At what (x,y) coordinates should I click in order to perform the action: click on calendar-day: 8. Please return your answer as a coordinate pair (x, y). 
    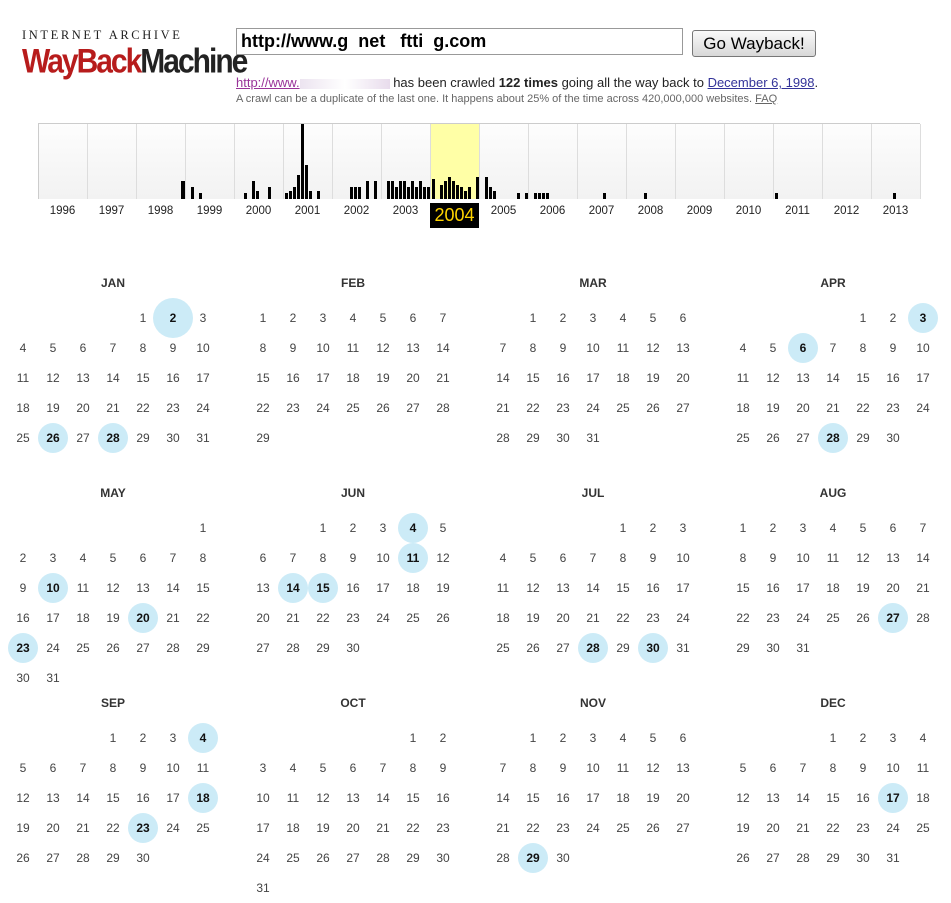
    Looking at the image, I should click on (623, 558).